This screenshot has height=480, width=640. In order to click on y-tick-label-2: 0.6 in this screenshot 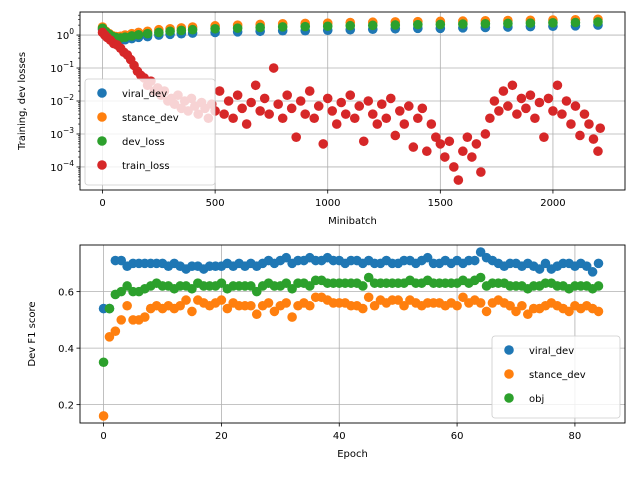, I will do `click(66, 293)`.